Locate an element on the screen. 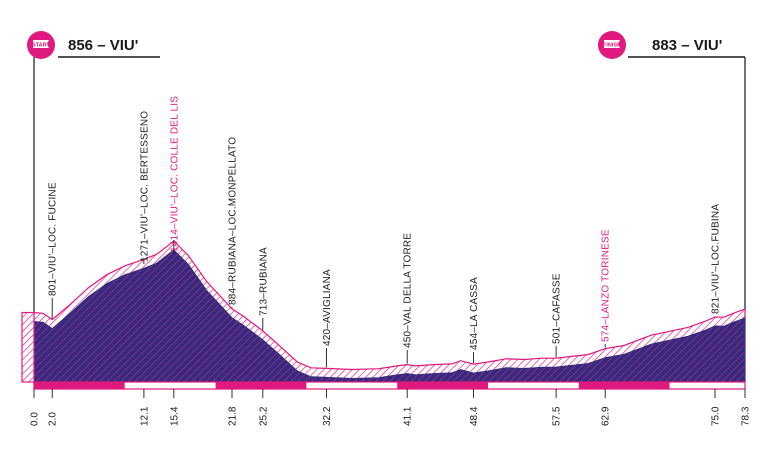  finish-badge-text: FINISH is located at coordinates (612, 45).